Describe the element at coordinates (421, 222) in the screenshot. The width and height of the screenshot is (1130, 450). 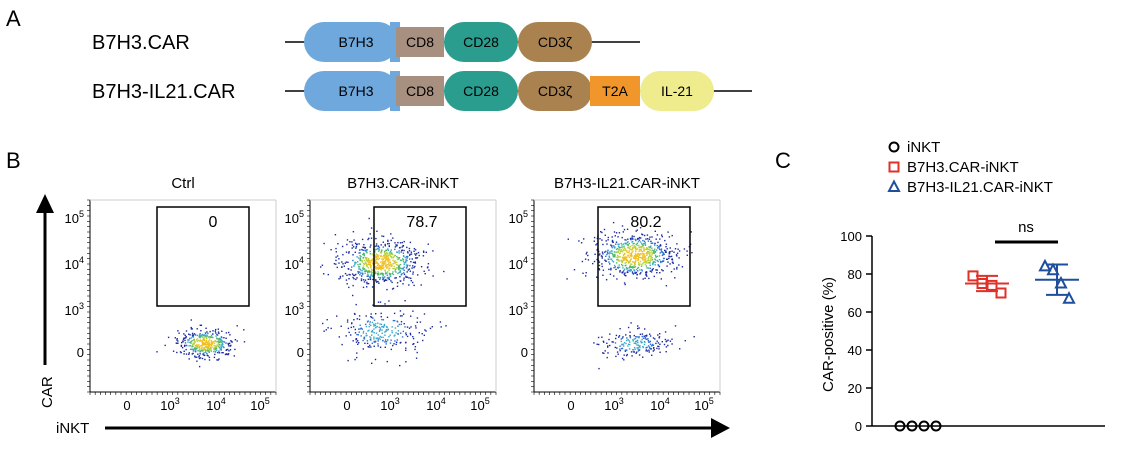
I see `gate-percentage: 78.7` at that location.